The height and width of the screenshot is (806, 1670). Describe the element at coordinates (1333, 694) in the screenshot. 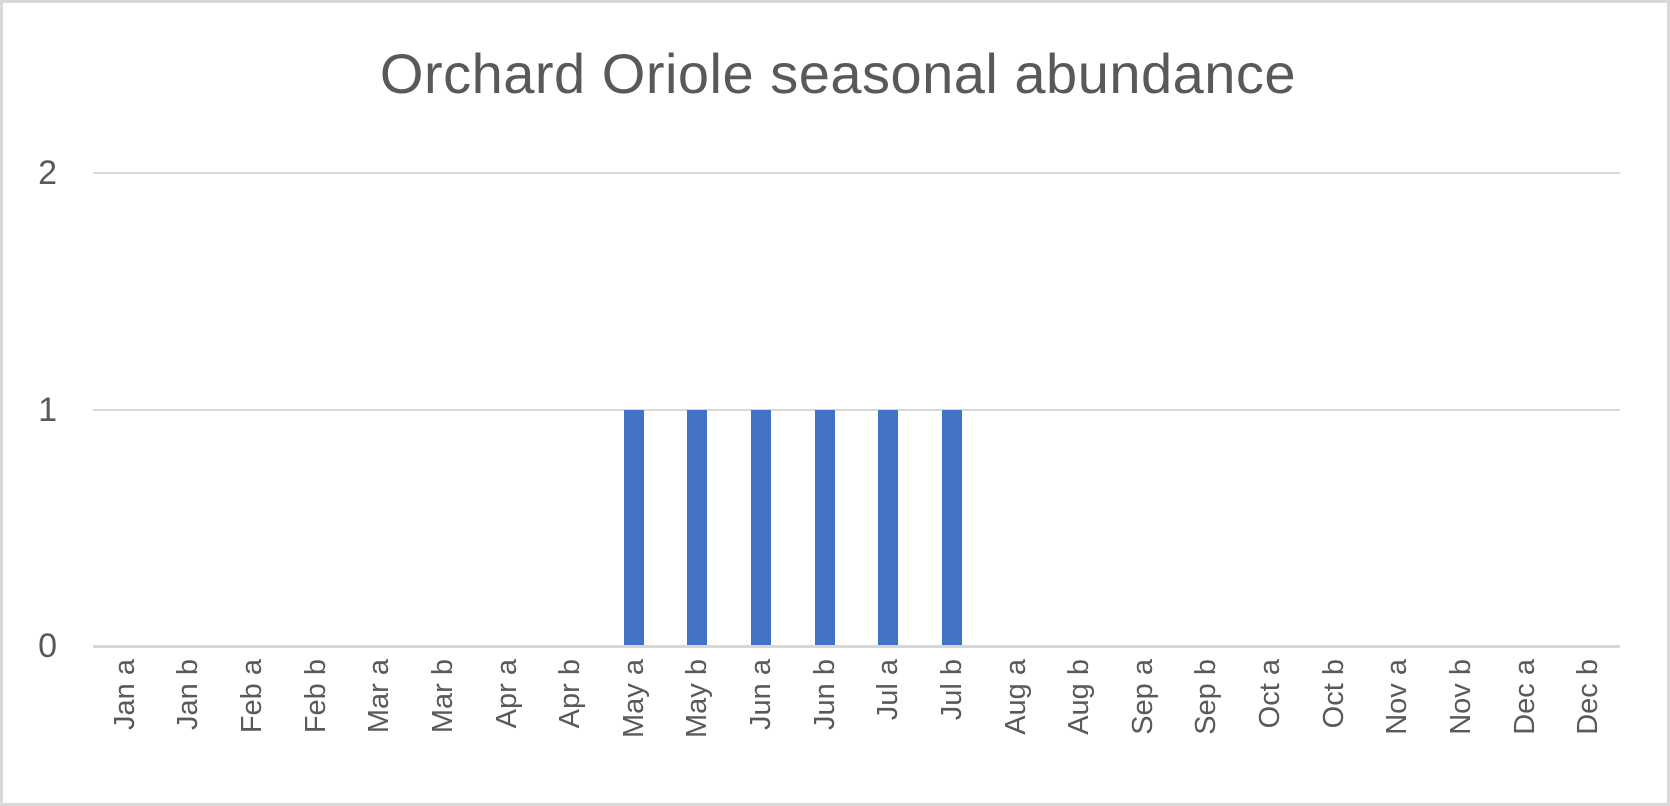

I see `x-axis-label-oct-b: Oct b` at that location.